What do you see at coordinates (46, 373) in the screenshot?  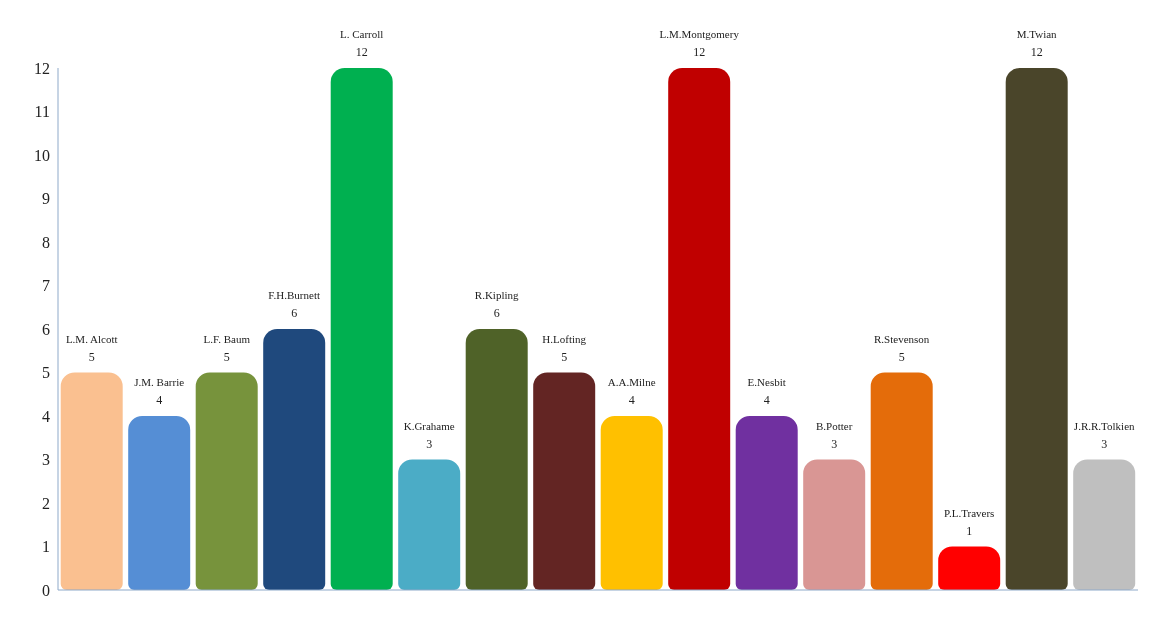 I see `y-tick-label: 5` at bounding box center [46, 373].